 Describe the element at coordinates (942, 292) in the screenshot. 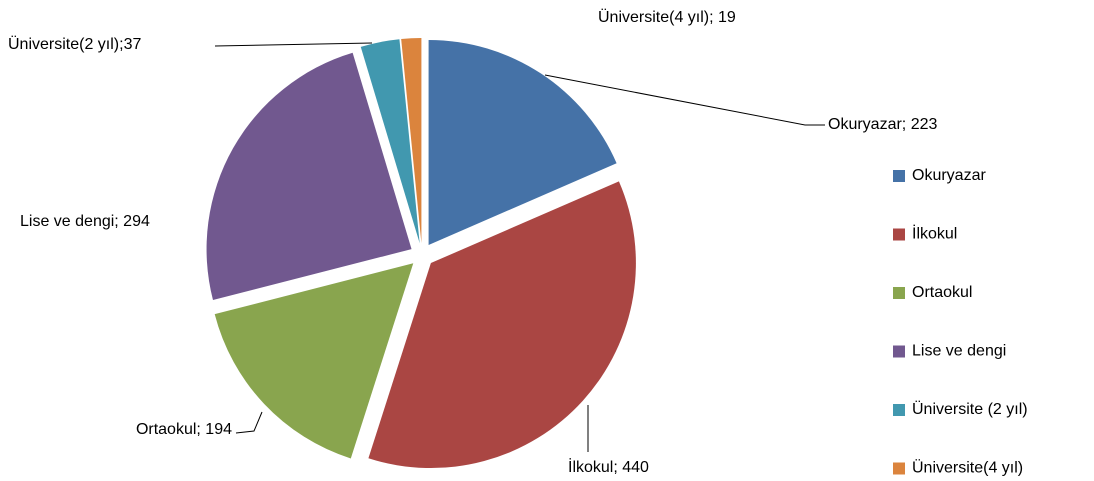

I see `legend-label: Ortaokul` at that location.